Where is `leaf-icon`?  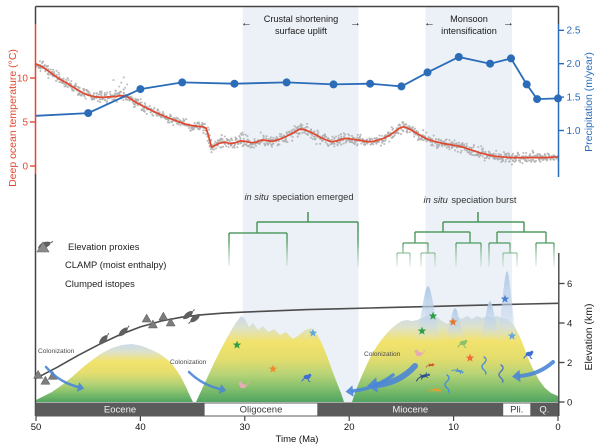
leaf-icon is located at coordinates (48, 256).